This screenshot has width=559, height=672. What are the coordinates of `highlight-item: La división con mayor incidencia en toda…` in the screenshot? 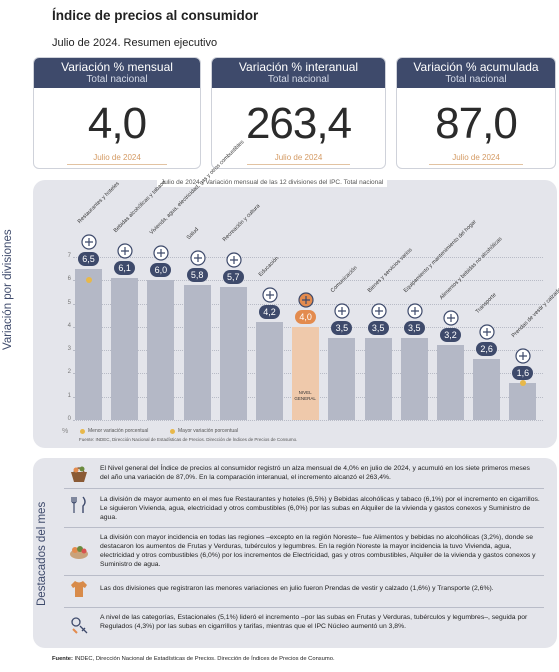 It's located at (318, 551).